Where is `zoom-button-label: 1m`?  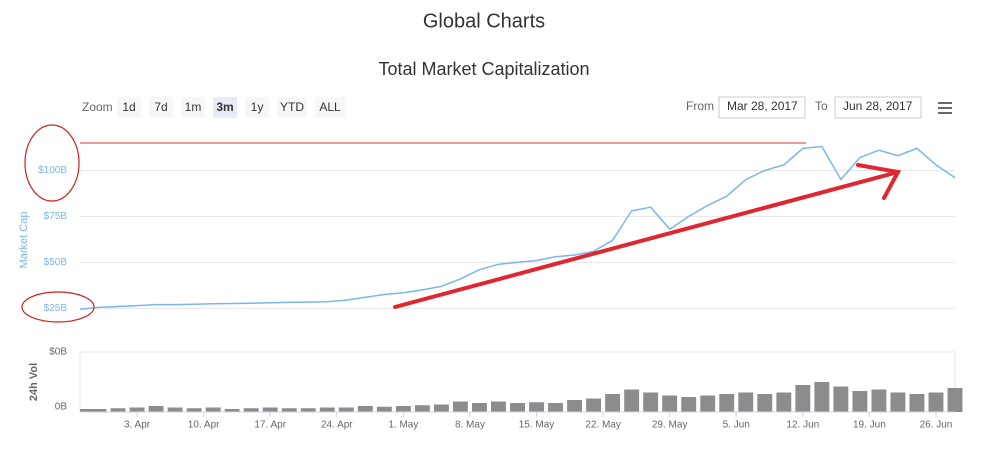
zoom-button-label: 1m is located at coordinates (193, 107).